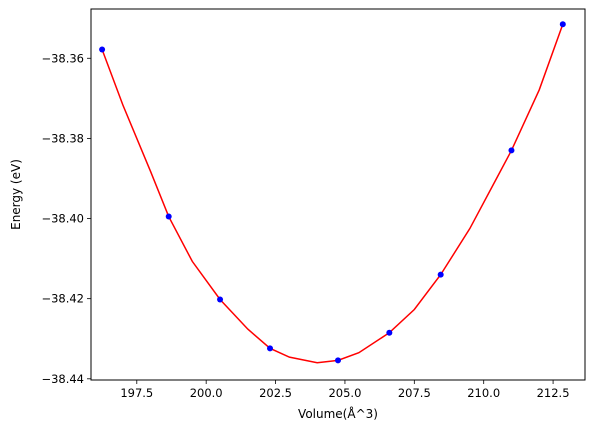 The width and height of the screenshot is (596, 437). I want to click on x-tick-label: 197.5, so click(136, 393).